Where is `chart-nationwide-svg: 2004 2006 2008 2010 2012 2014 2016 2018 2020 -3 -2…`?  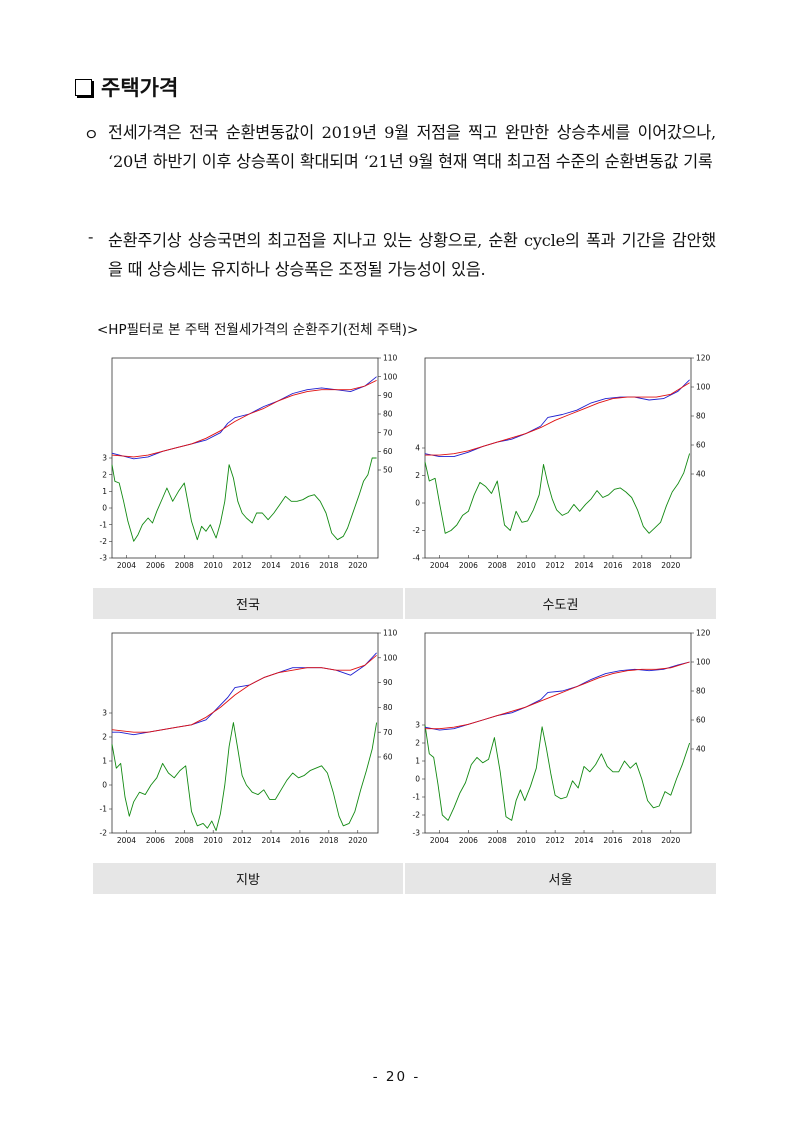
chart-nationwide-svg: 2004 2006 2008 2010 2012 2014 2016 2018 2020 -3 -2… is located at coordinates (249, 462).